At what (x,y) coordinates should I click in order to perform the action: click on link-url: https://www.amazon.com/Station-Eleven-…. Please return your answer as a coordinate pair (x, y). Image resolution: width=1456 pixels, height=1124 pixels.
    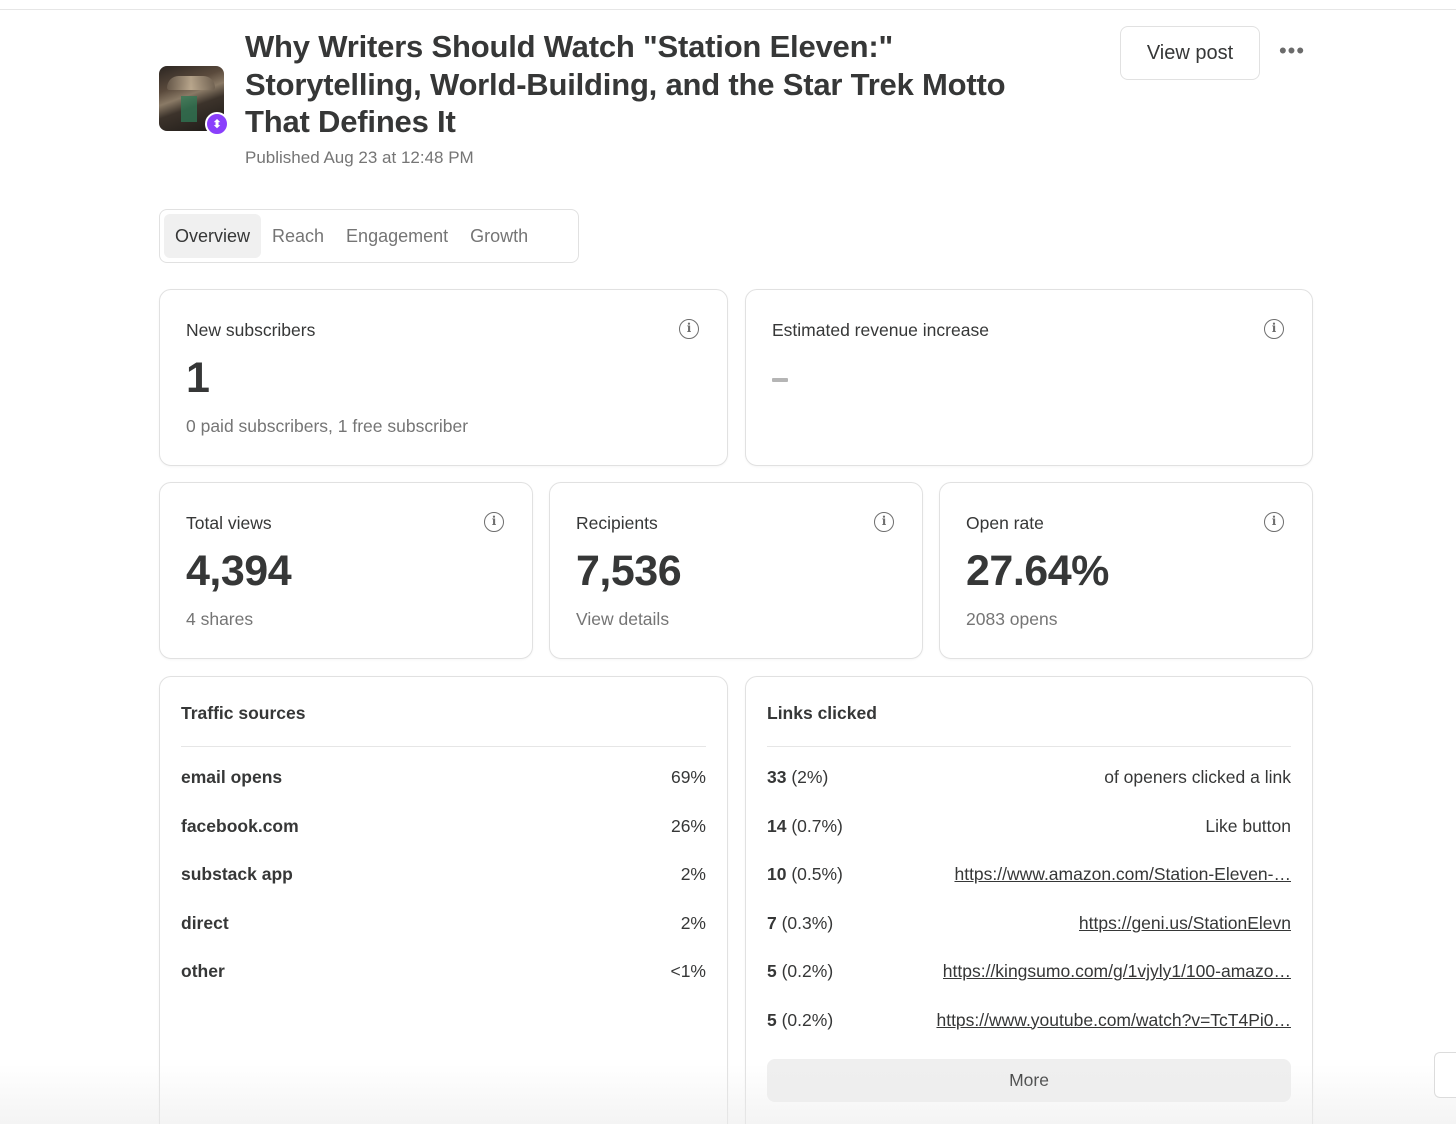
    Looking at the image, I should click on (1122, 874).